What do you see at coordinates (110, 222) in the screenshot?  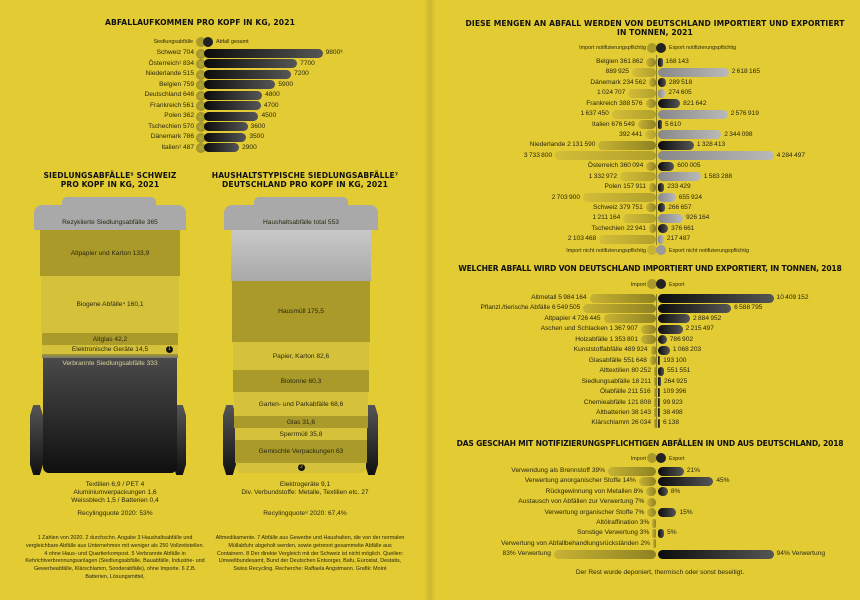 I see `bin-ch-lid-label: Rezyklierte Siedlungsabfälle 365` at bounding box center [110, 222].